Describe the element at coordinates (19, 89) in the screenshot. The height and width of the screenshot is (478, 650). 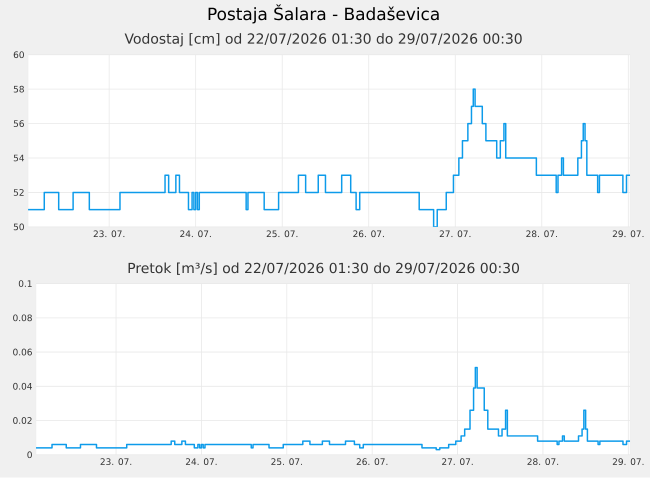
I see `y-tick-label: 58` at that location.